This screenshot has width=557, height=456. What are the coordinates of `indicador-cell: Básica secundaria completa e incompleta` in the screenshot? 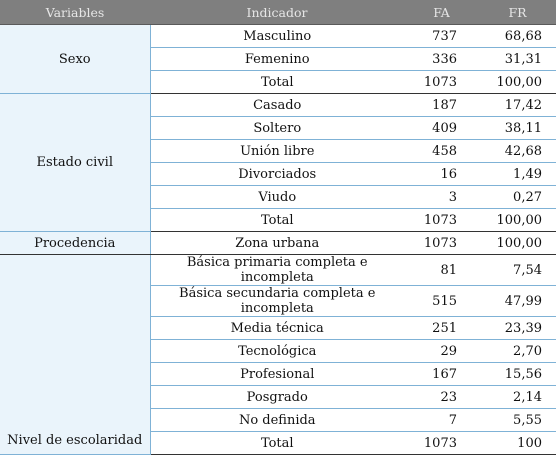 It's located at (277, 301).